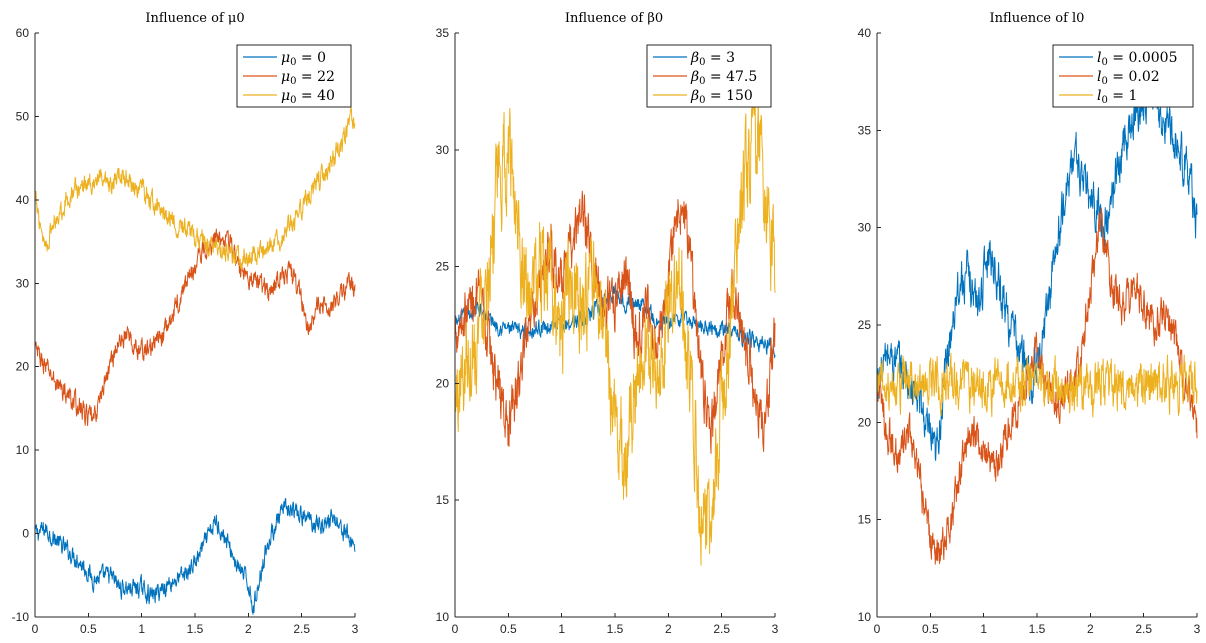 The image size is (1206, 643). I want to click on legend-label: β0 = 3, so click(712, 59).